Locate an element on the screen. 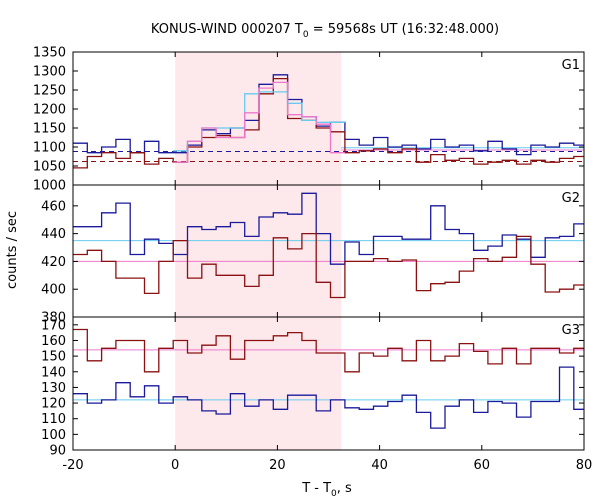  x-axis-label-sub: 0 is located at coordinates (334, 494).